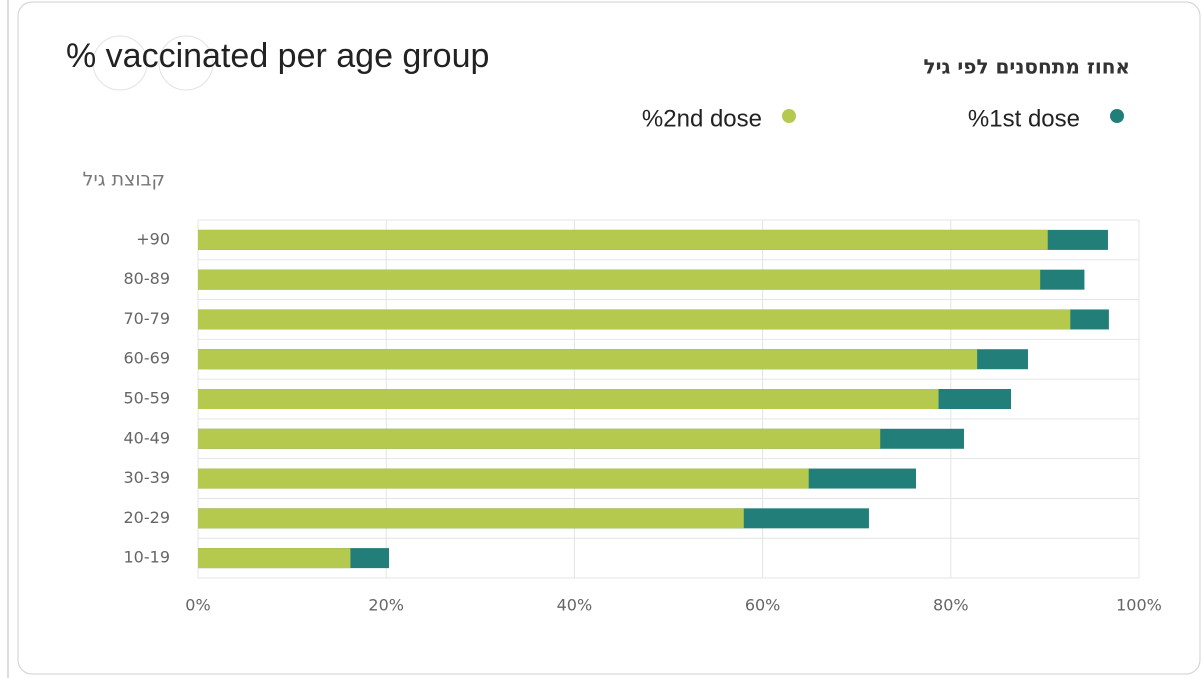 The width and height of the screenshot is (1203, 678). Describe the element at coordinates (575, 605) in the screenshot. I see `x-tick-label: 40%` at that location.